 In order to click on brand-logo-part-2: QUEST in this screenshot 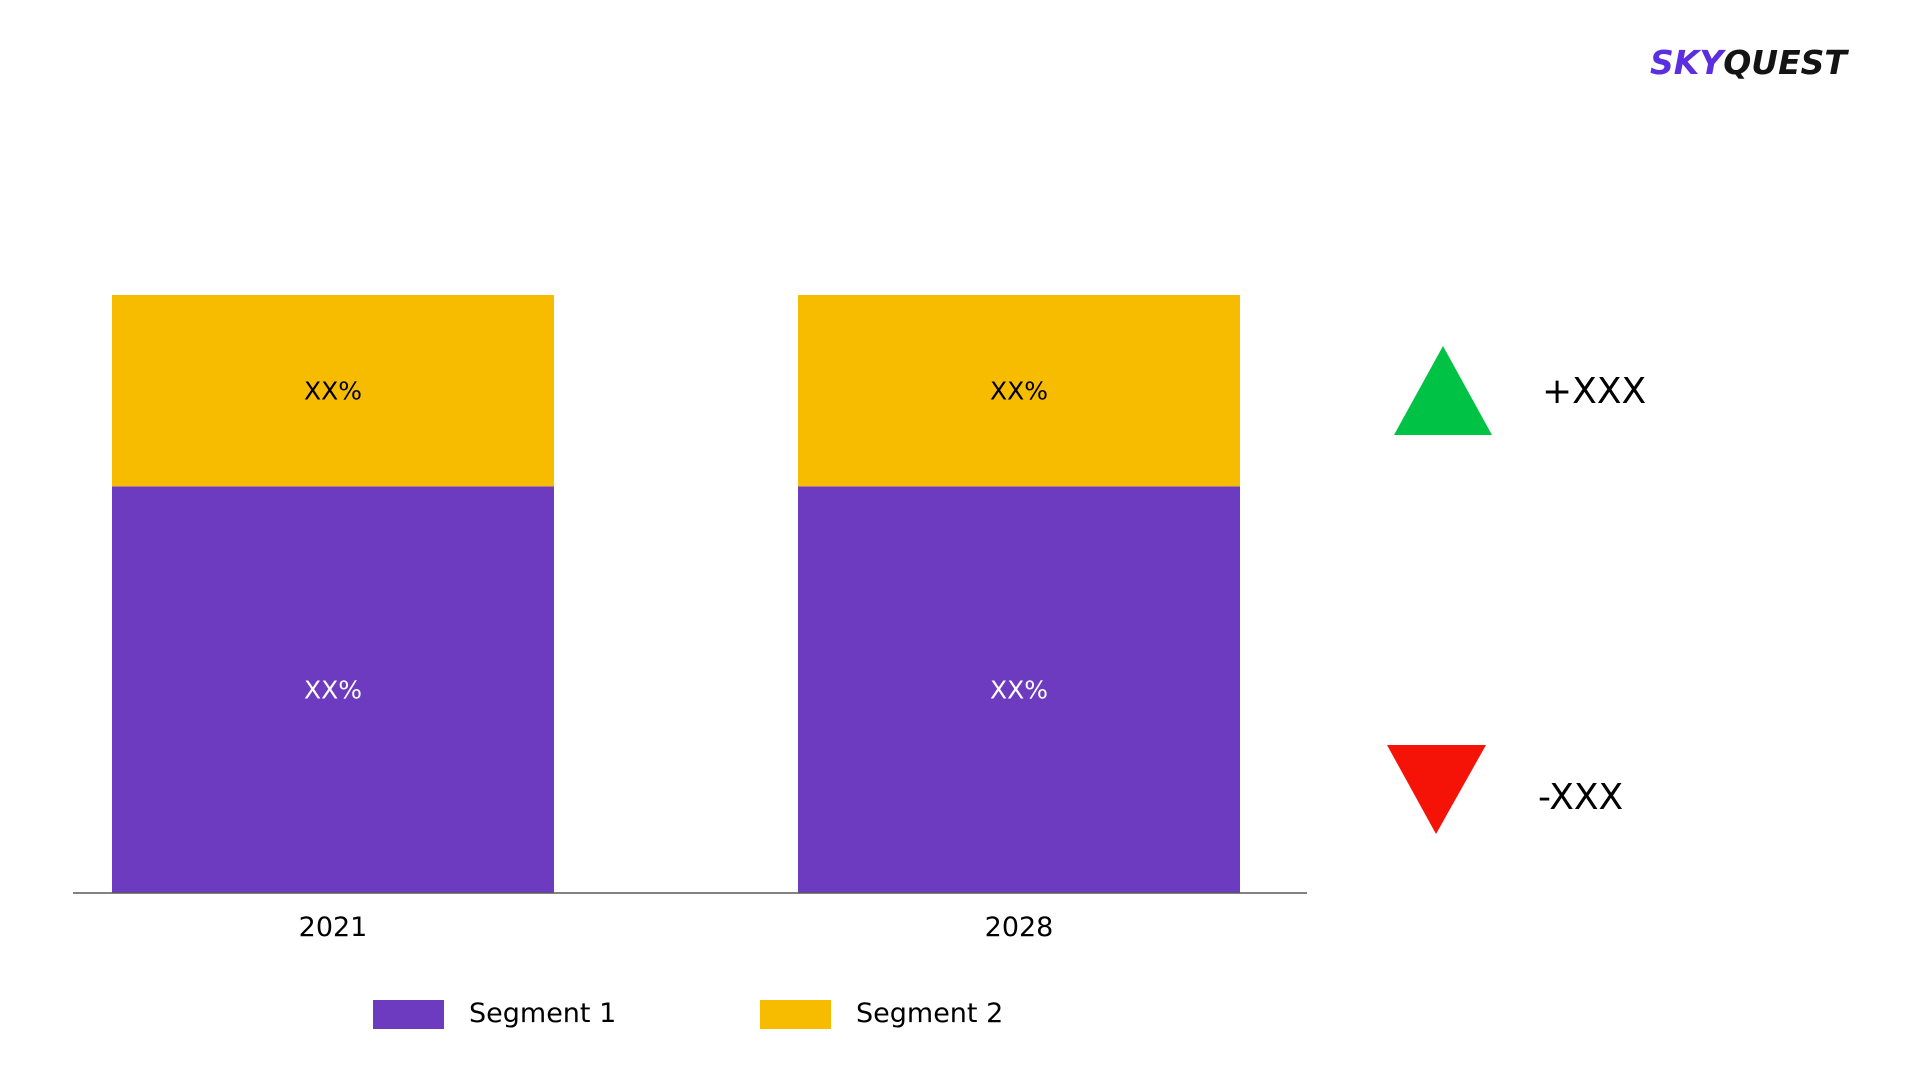, I will do `click(1785, 62)`.